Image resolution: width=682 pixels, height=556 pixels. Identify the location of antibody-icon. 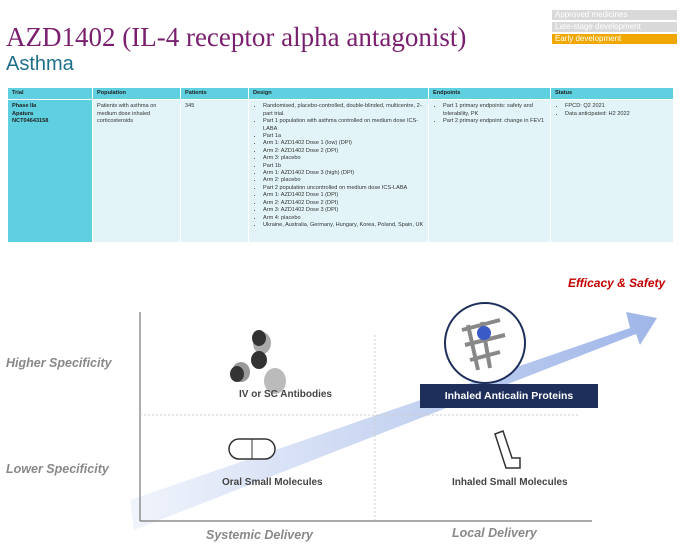
(258, 362).